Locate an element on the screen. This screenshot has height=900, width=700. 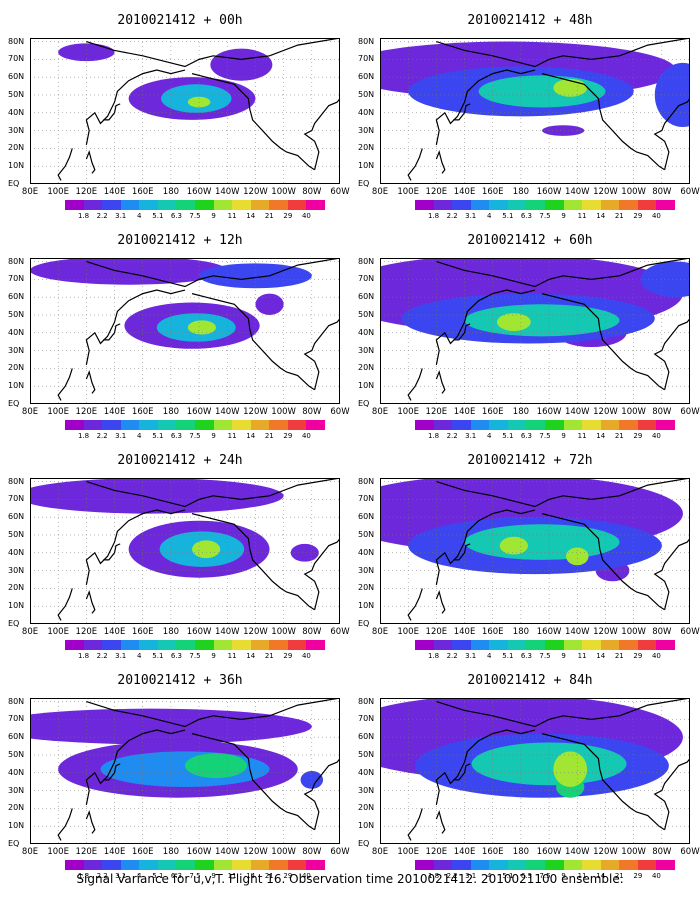
map-plot is located at coordinates (185, 771).